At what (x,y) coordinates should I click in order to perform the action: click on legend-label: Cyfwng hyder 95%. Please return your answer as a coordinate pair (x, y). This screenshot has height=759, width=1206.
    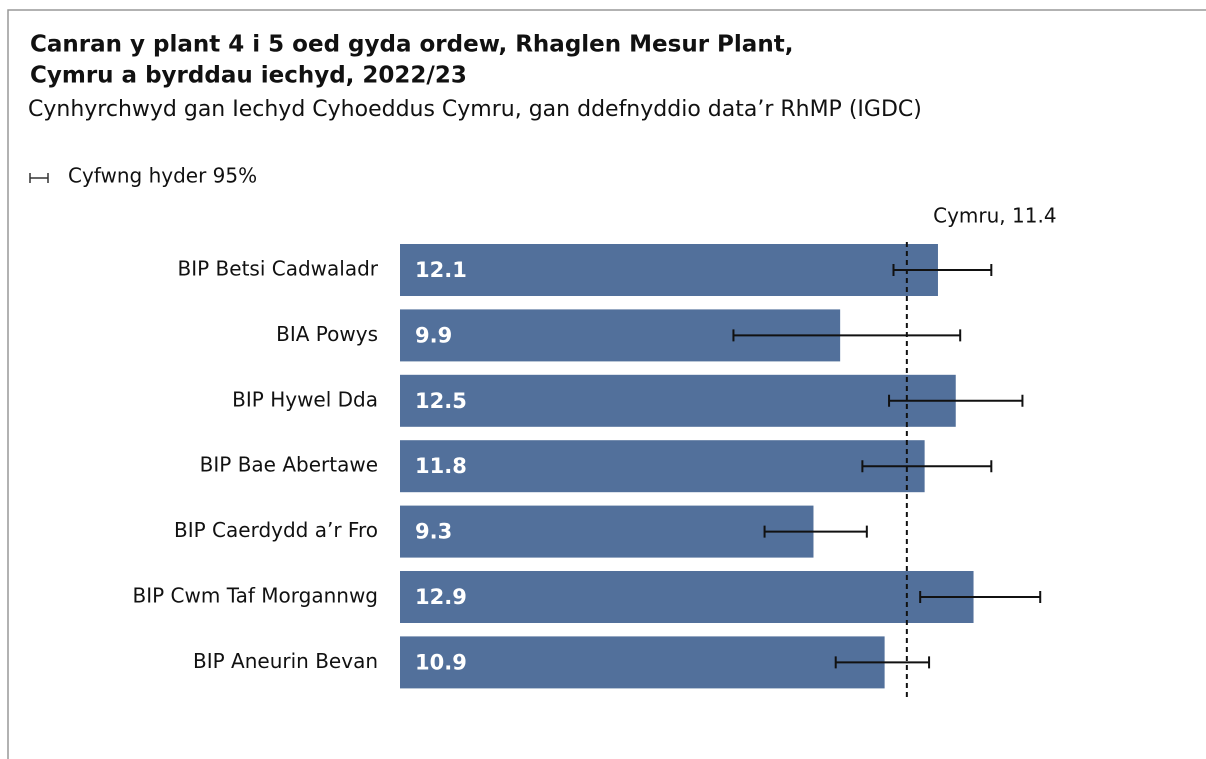
    Looking at the image, I should click on (162, 176).